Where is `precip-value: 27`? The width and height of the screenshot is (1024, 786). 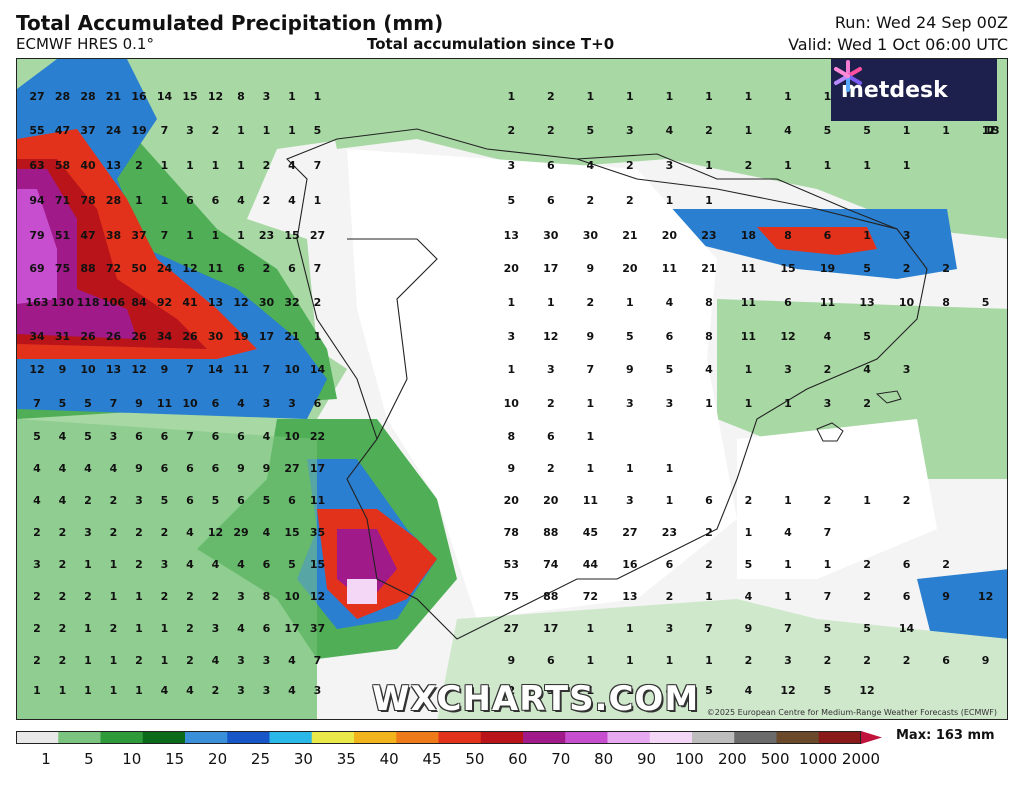
precip-value: 27 is located at coordinates (291, 468).